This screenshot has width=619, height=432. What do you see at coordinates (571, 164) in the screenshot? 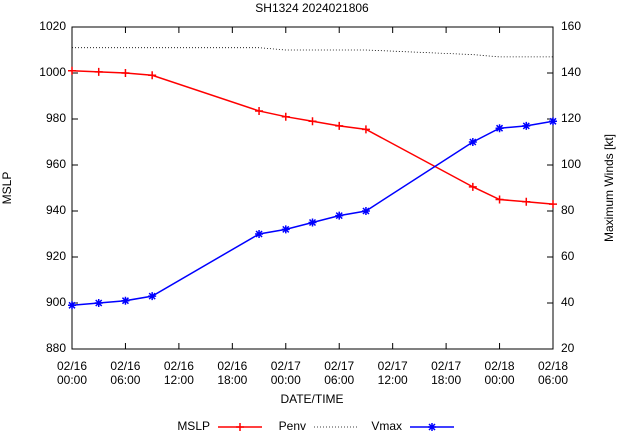
I see `y2-tick-label: 100` at bounding box center [571, 164].